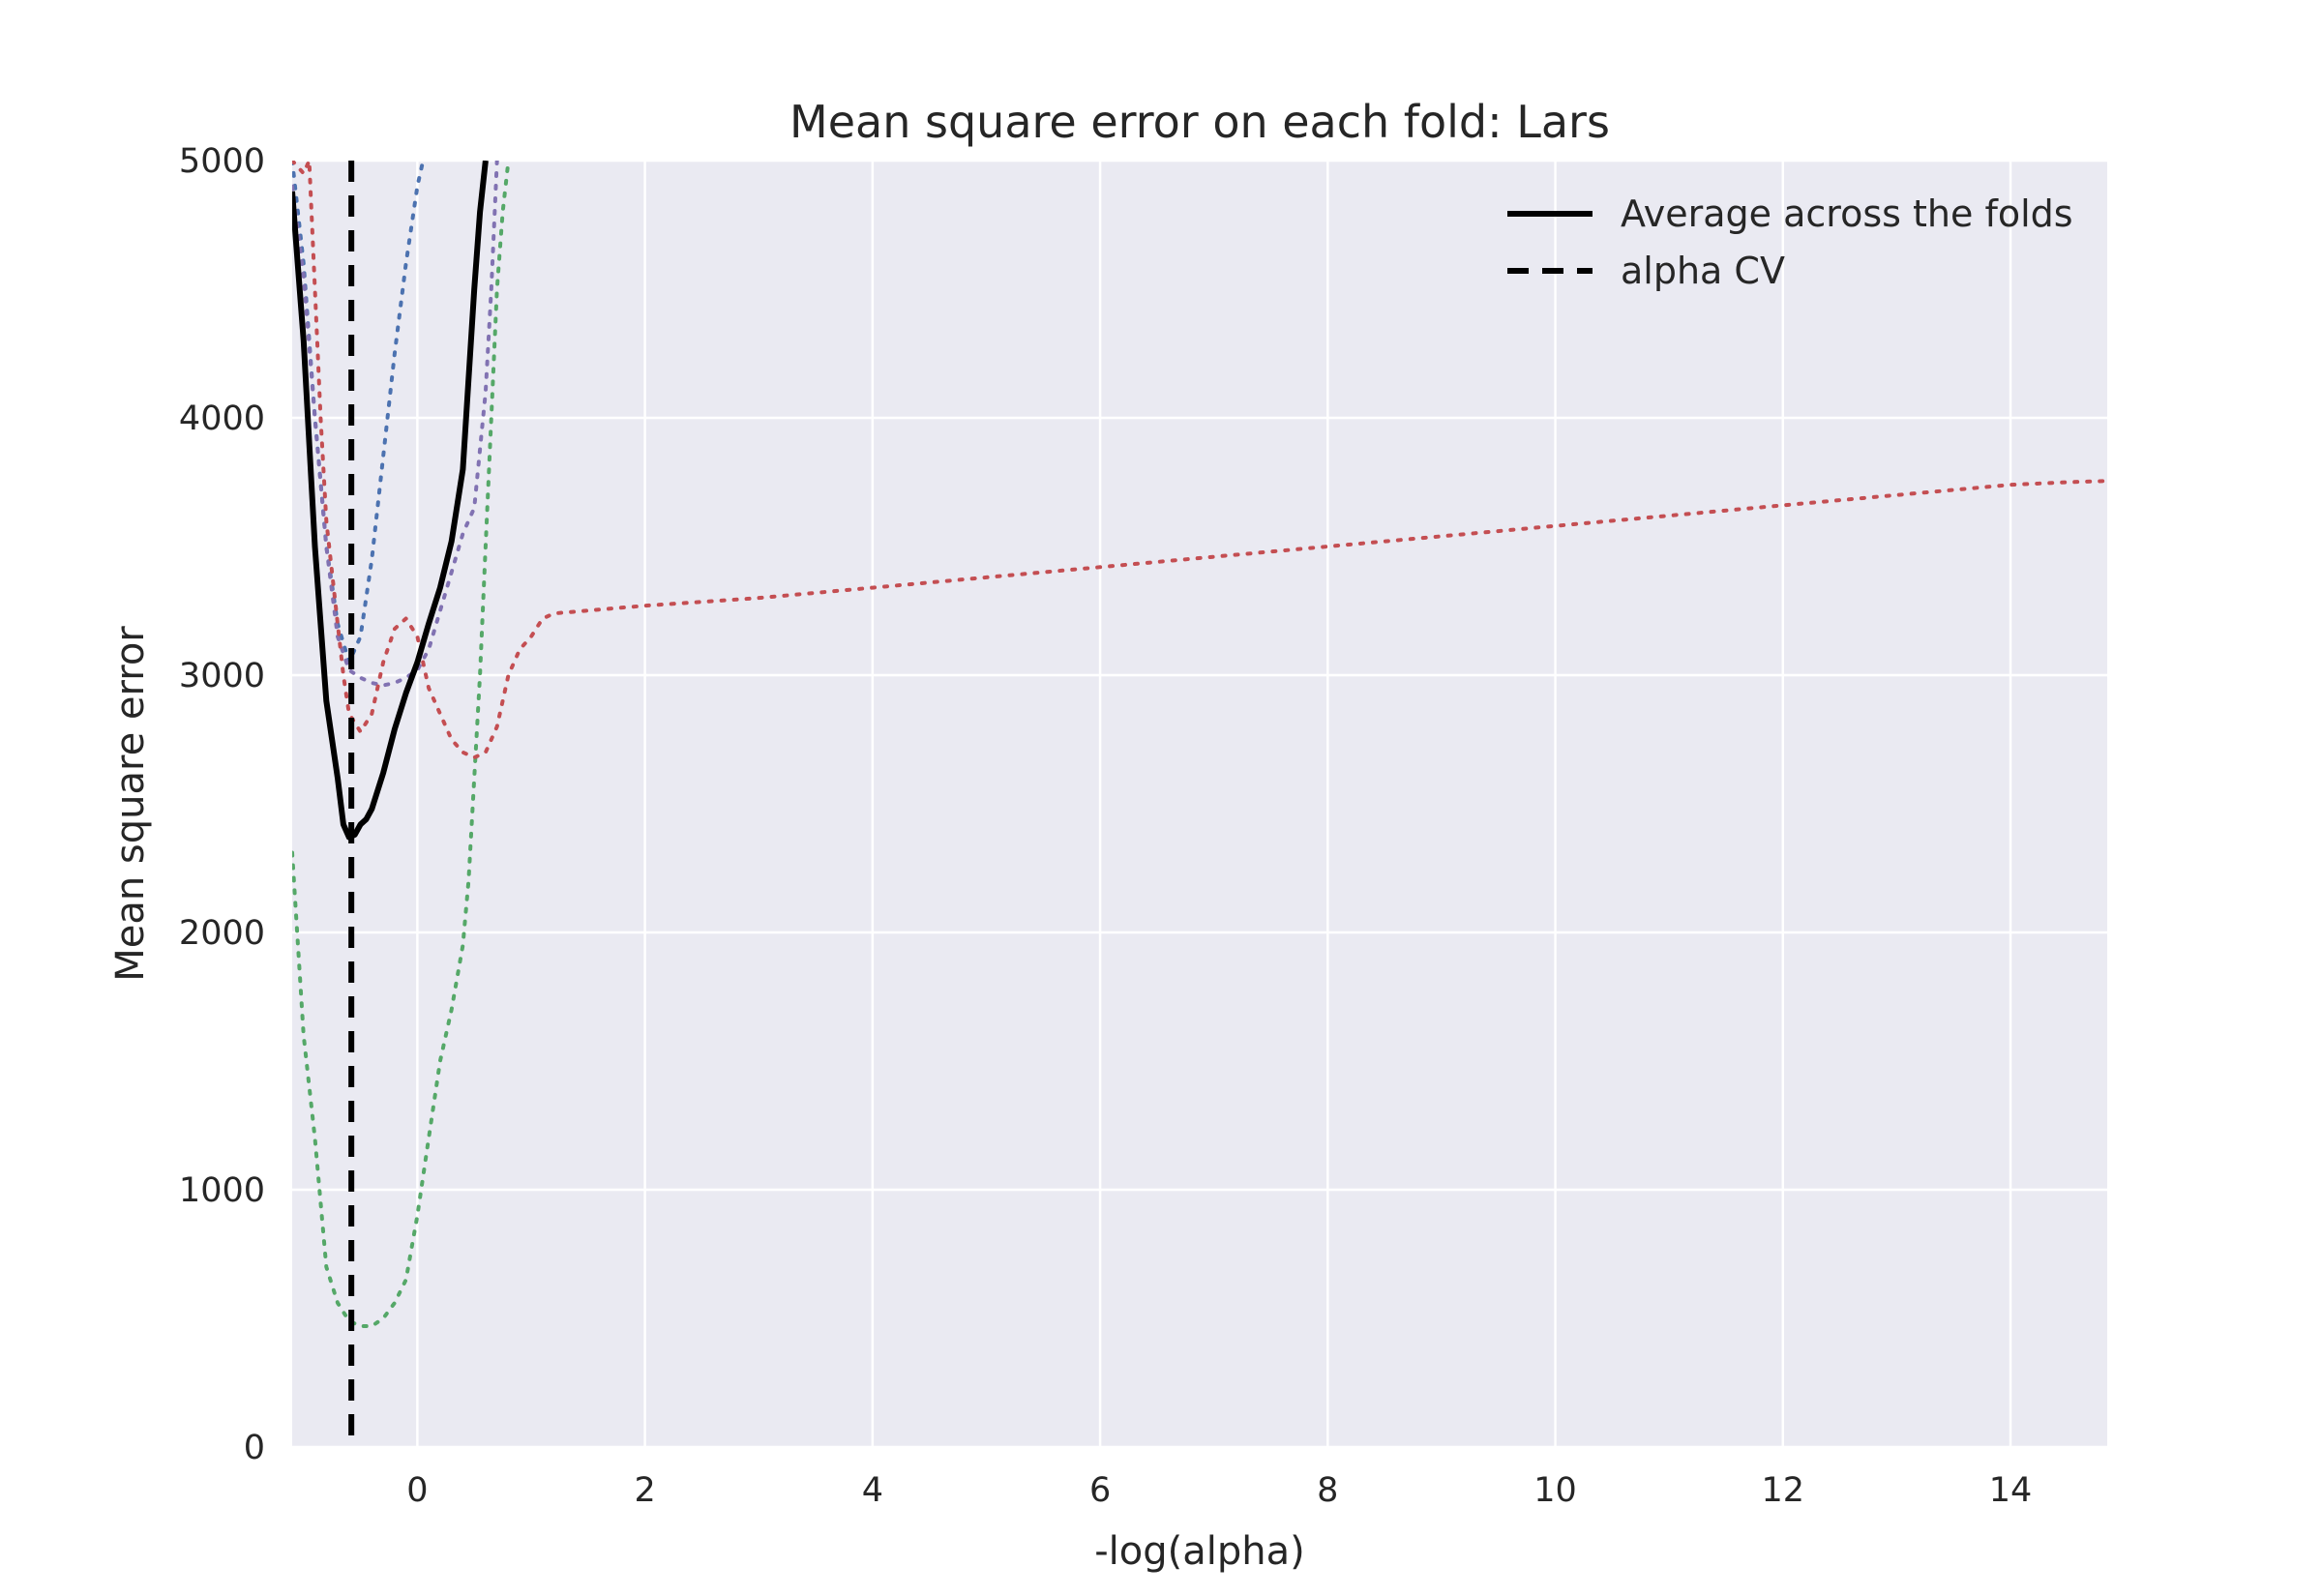 The height and width of the screenshot is (1596, 2322). Describe the element at coordinates (222, 676) in the screenshot. I see `y-tick-label: 3000` at that location.